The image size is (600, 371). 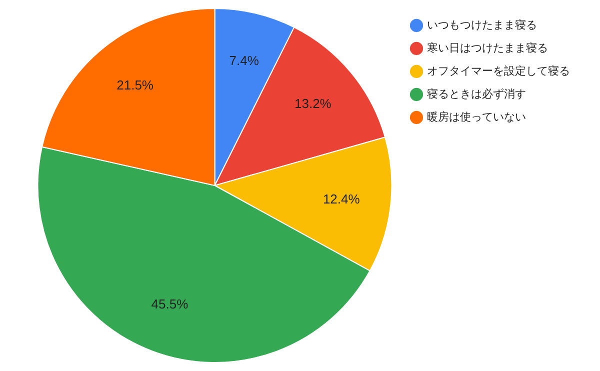 What do you see at coordinates (498, 71) in the screenshot?
I see `legend-label: オフタイマーを設定して寝る` at bounding box center [498, 71].